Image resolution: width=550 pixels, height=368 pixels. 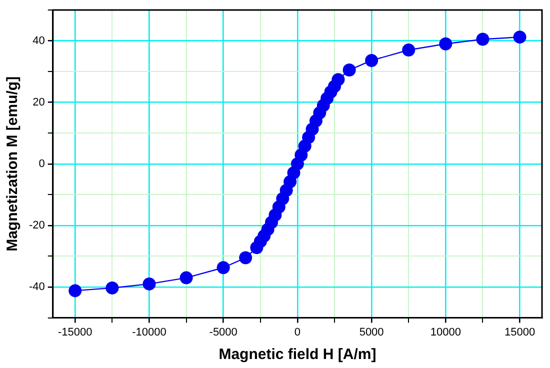 I want to click on x-tick-label: 15000, so click(x=520, y=332).